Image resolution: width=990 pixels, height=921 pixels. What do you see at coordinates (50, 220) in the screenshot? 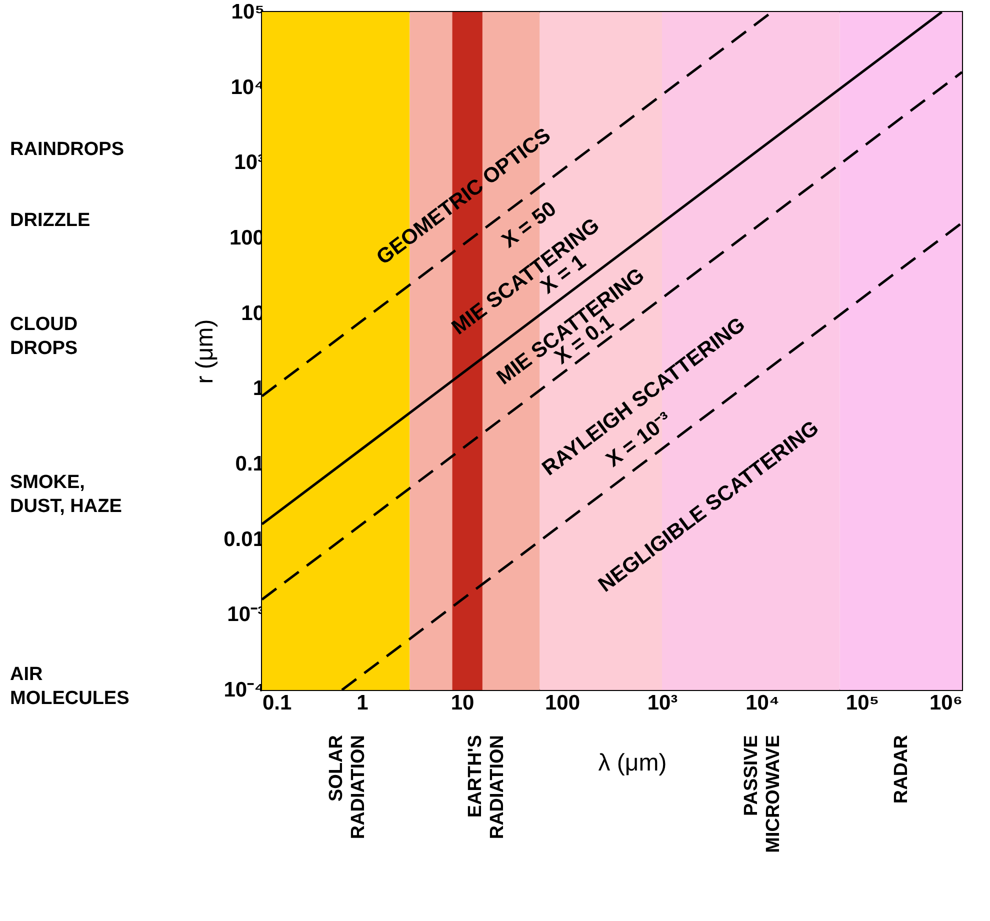
I see `text: DRIZZLE` at bounding box center [50, 220].